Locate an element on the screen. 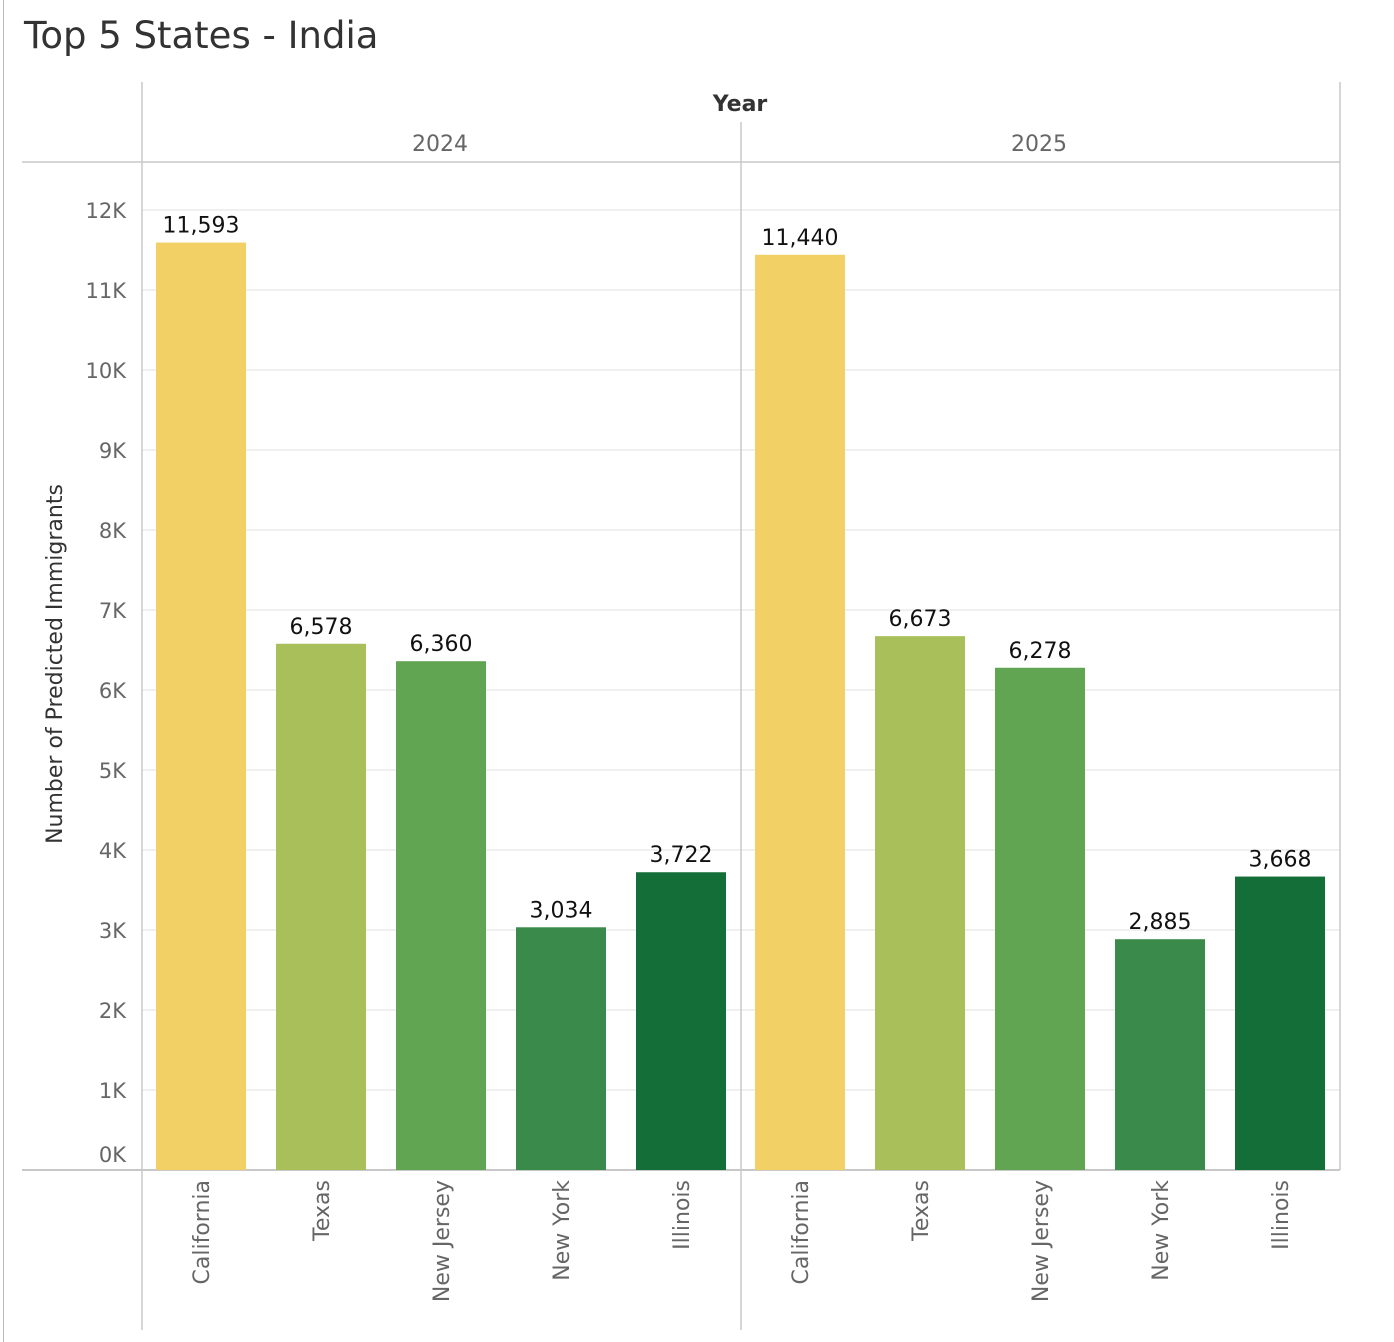 The width and height of the screenshot is (1394, 1342). bar-data-label: 3,668 is located at coordinates (1280, 860).